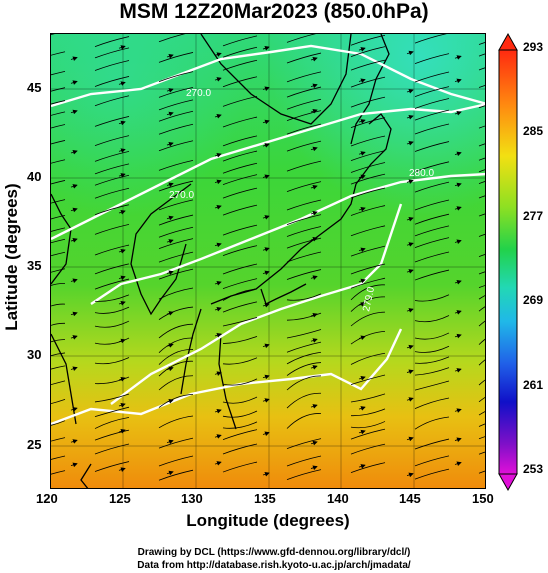 This screenshot has width=548, height=573. What do you see at coordinates (508, 262) in the screenshot?
I see `colorbar` at bounding box center [508, 262].